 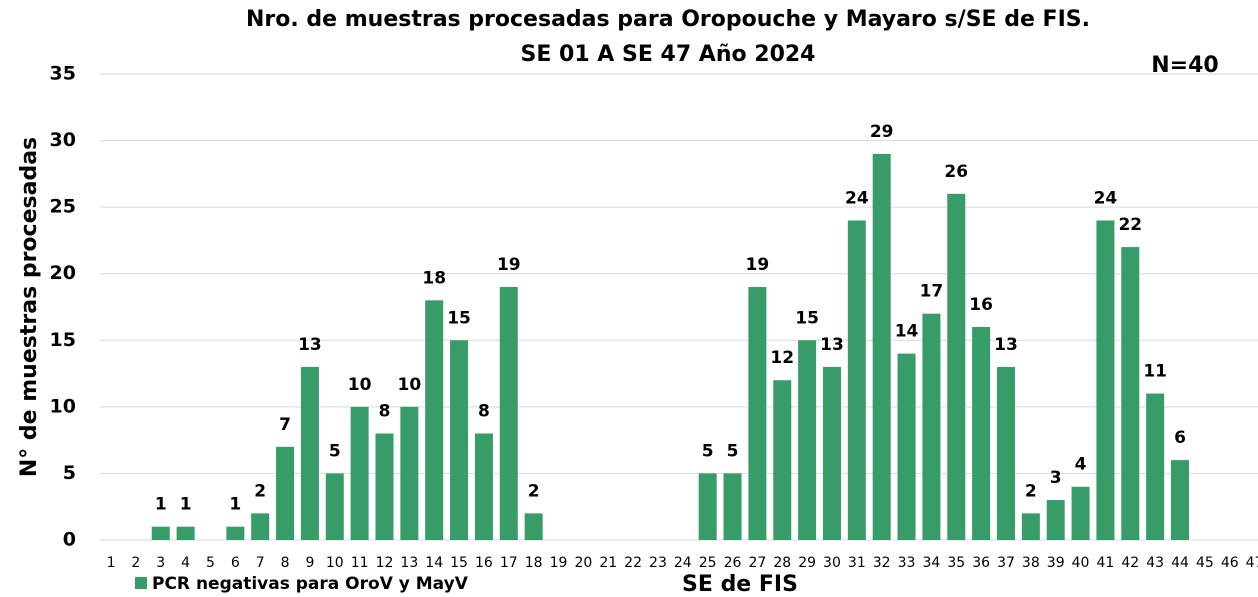 I want to click on x-tick-label: 36, so click(x=981, y=563).